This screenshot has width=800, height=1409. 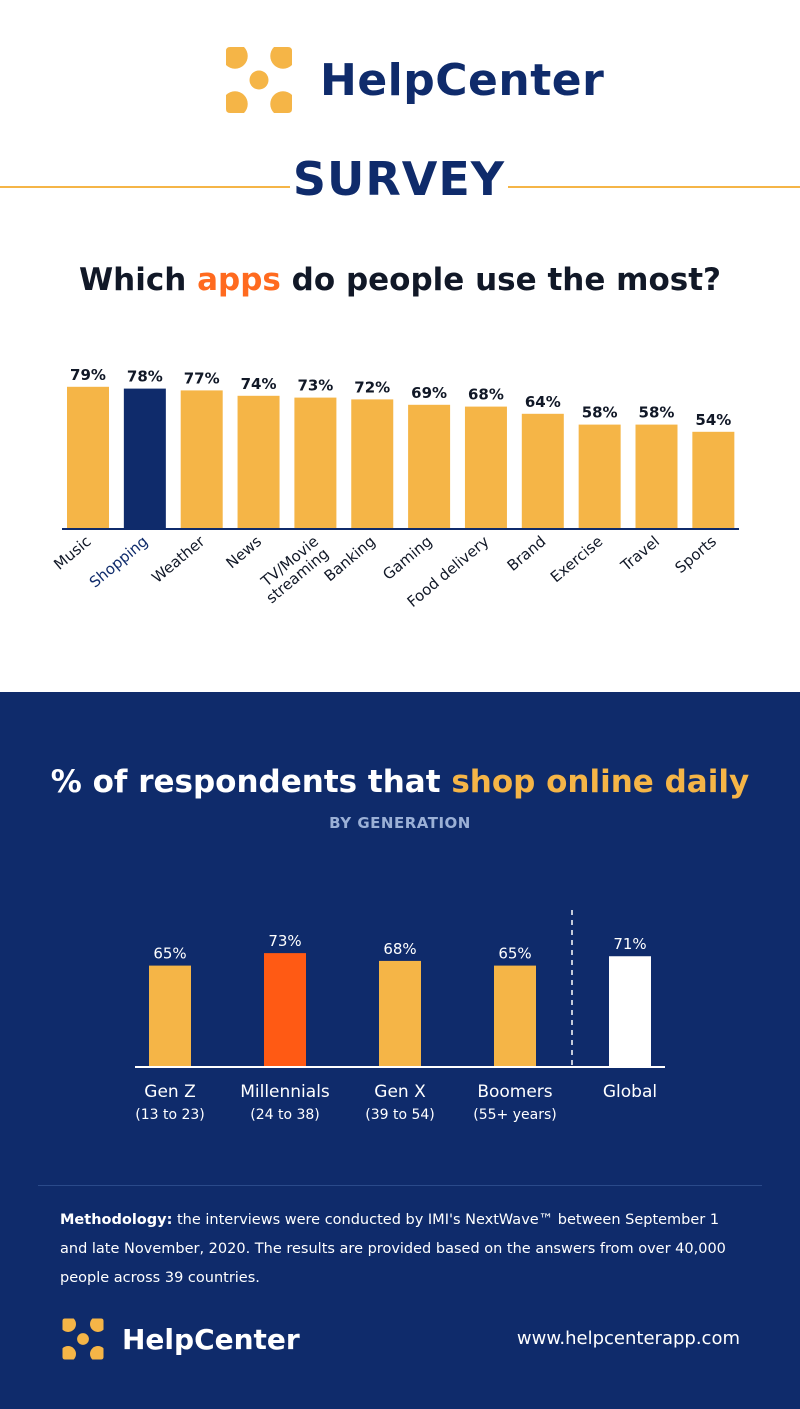 I want to click on chart1-title-highlight: apps, so click(x=239, y=280).